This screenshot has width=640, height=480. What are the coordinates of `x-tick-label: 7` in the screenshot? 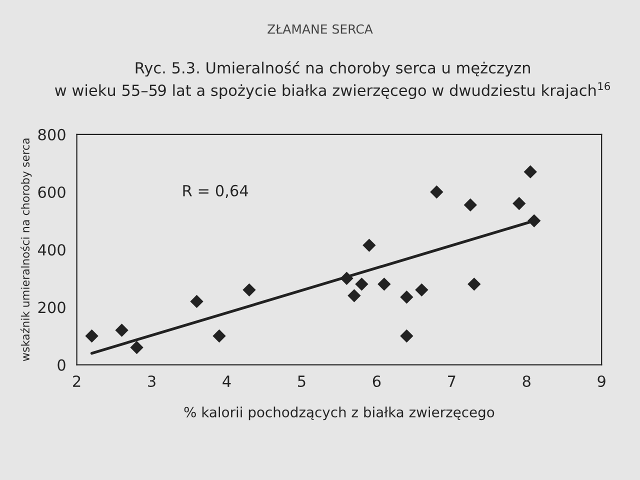 It's located at (452, 381).